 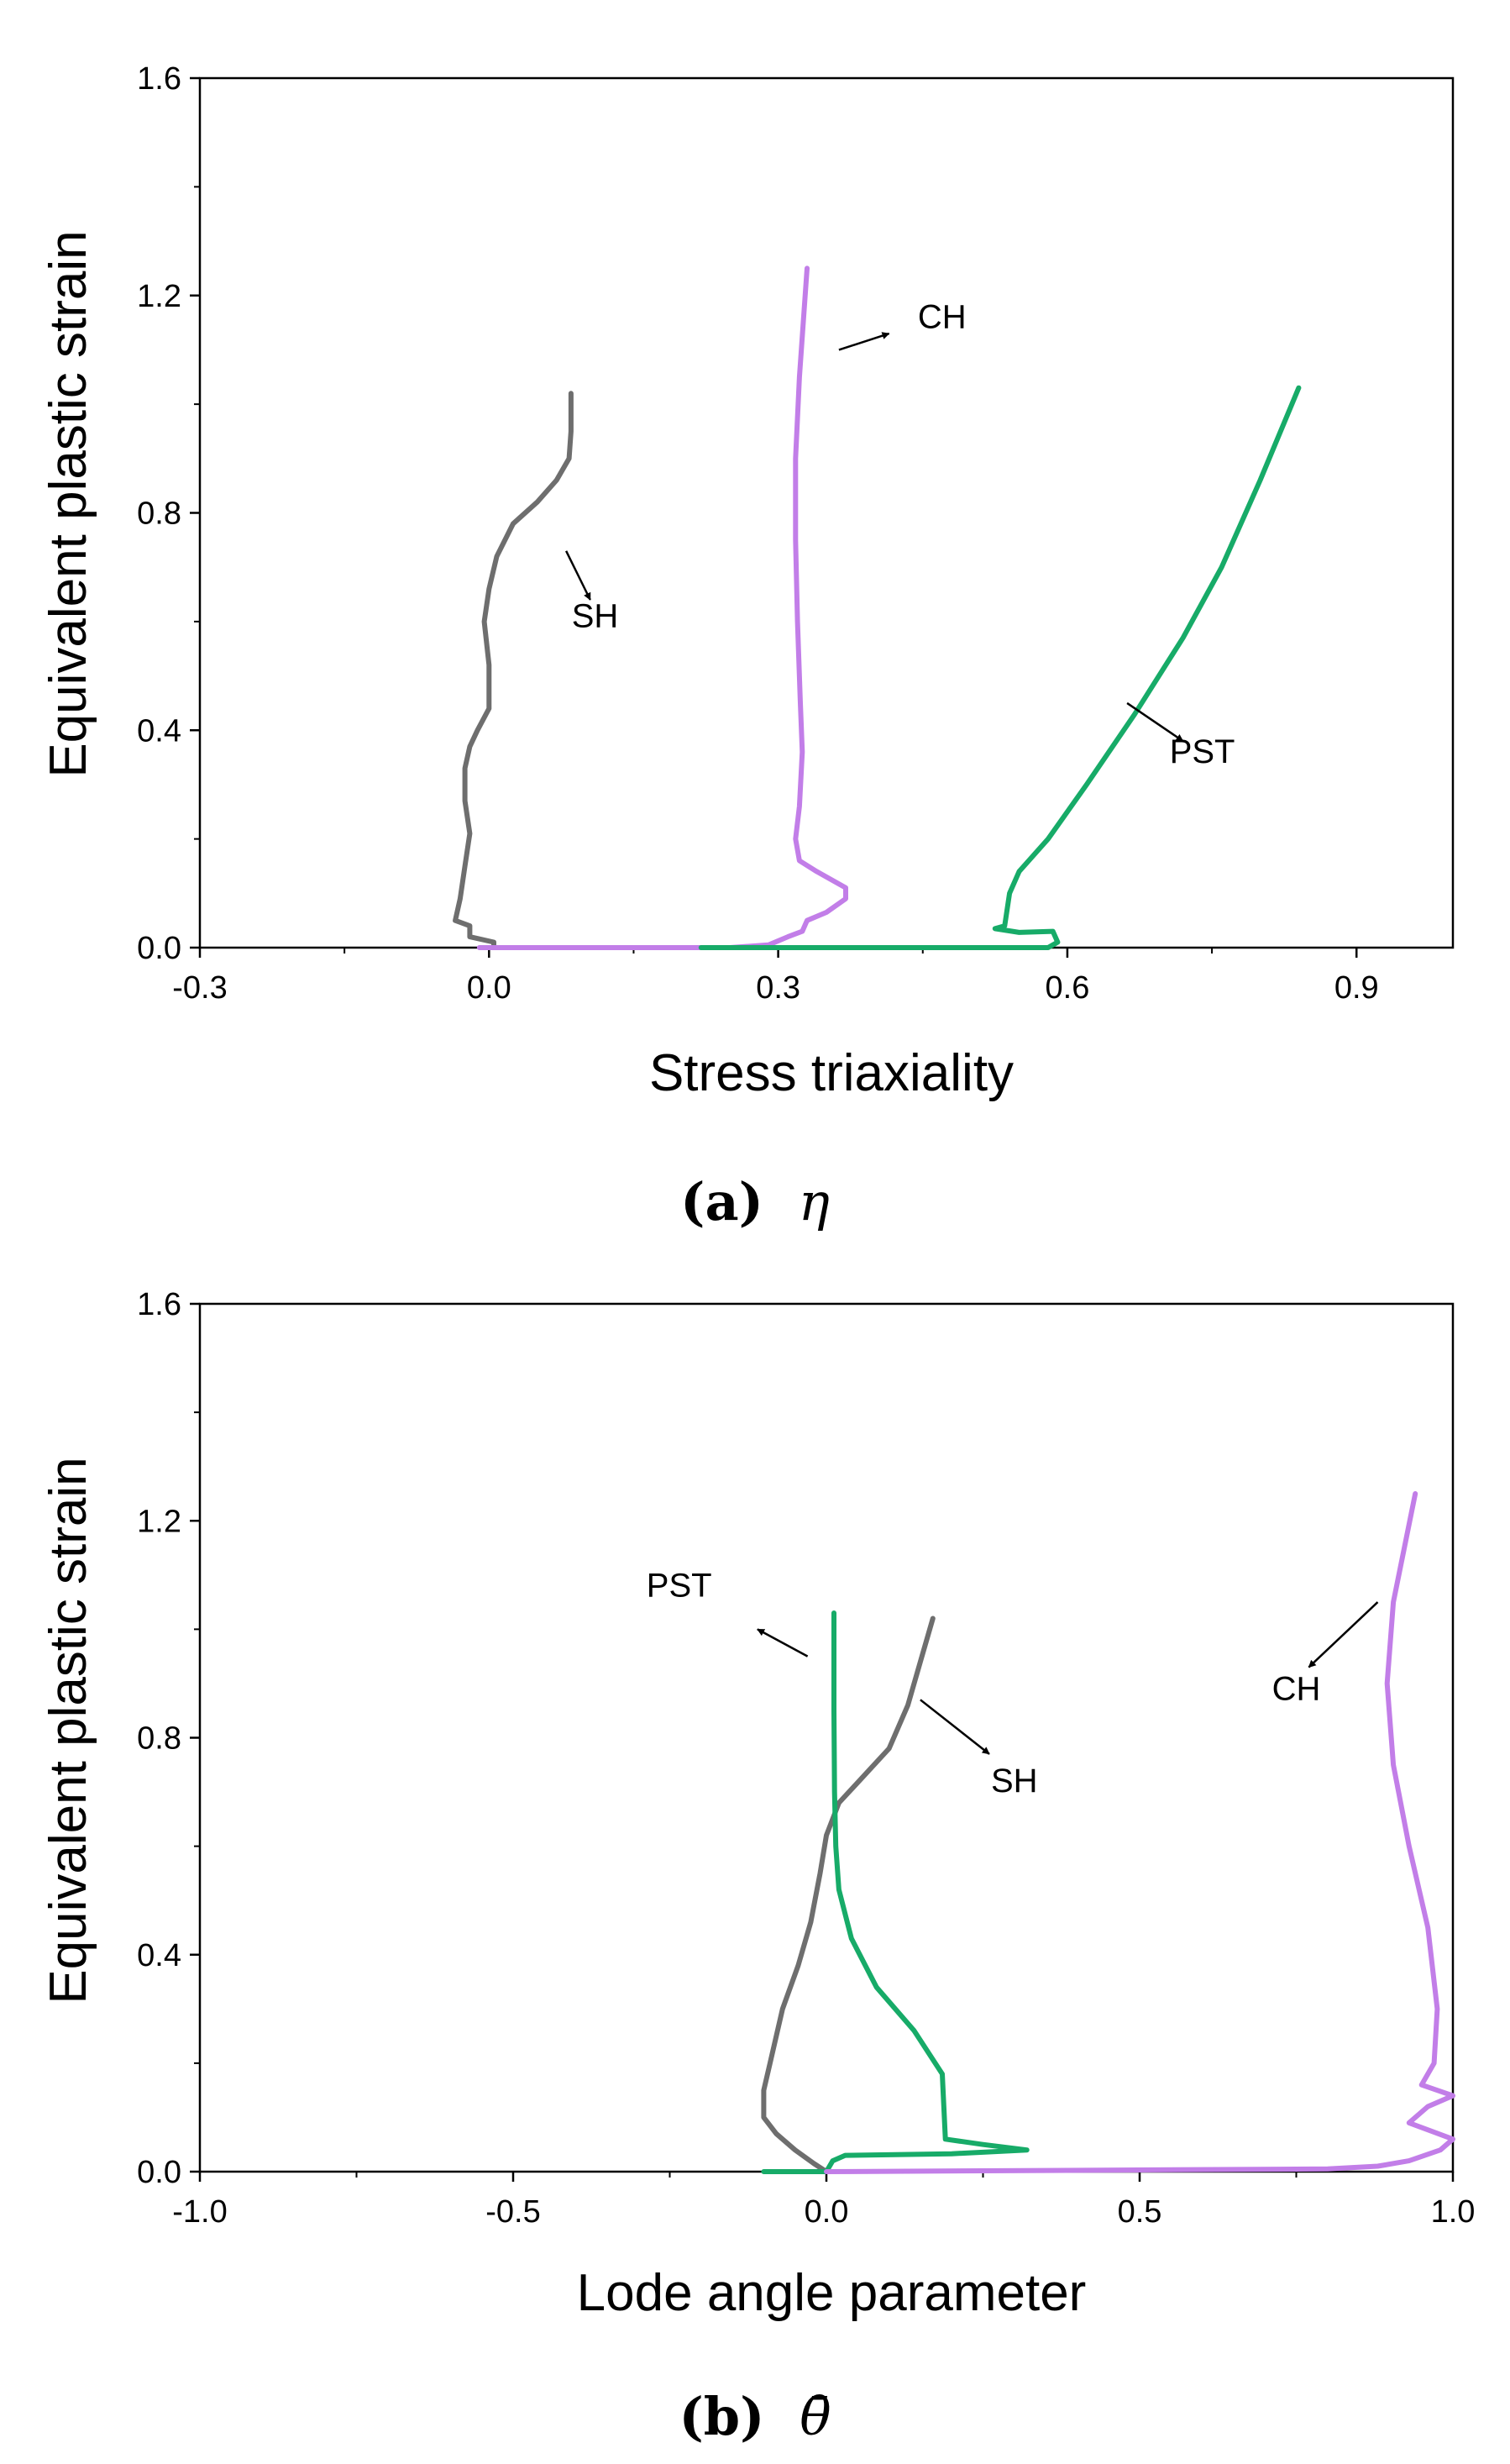 I want to click on x-tick-label: 1.0, so click(x=1453, y=2212).